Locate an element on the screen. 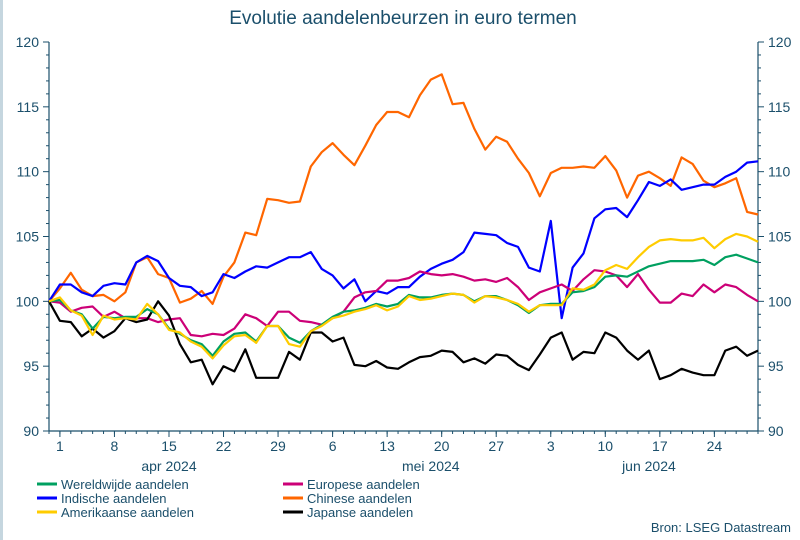 This screenshot has width=800, height=540. y-tick-label: 105 is located at coordinates (28, 237).